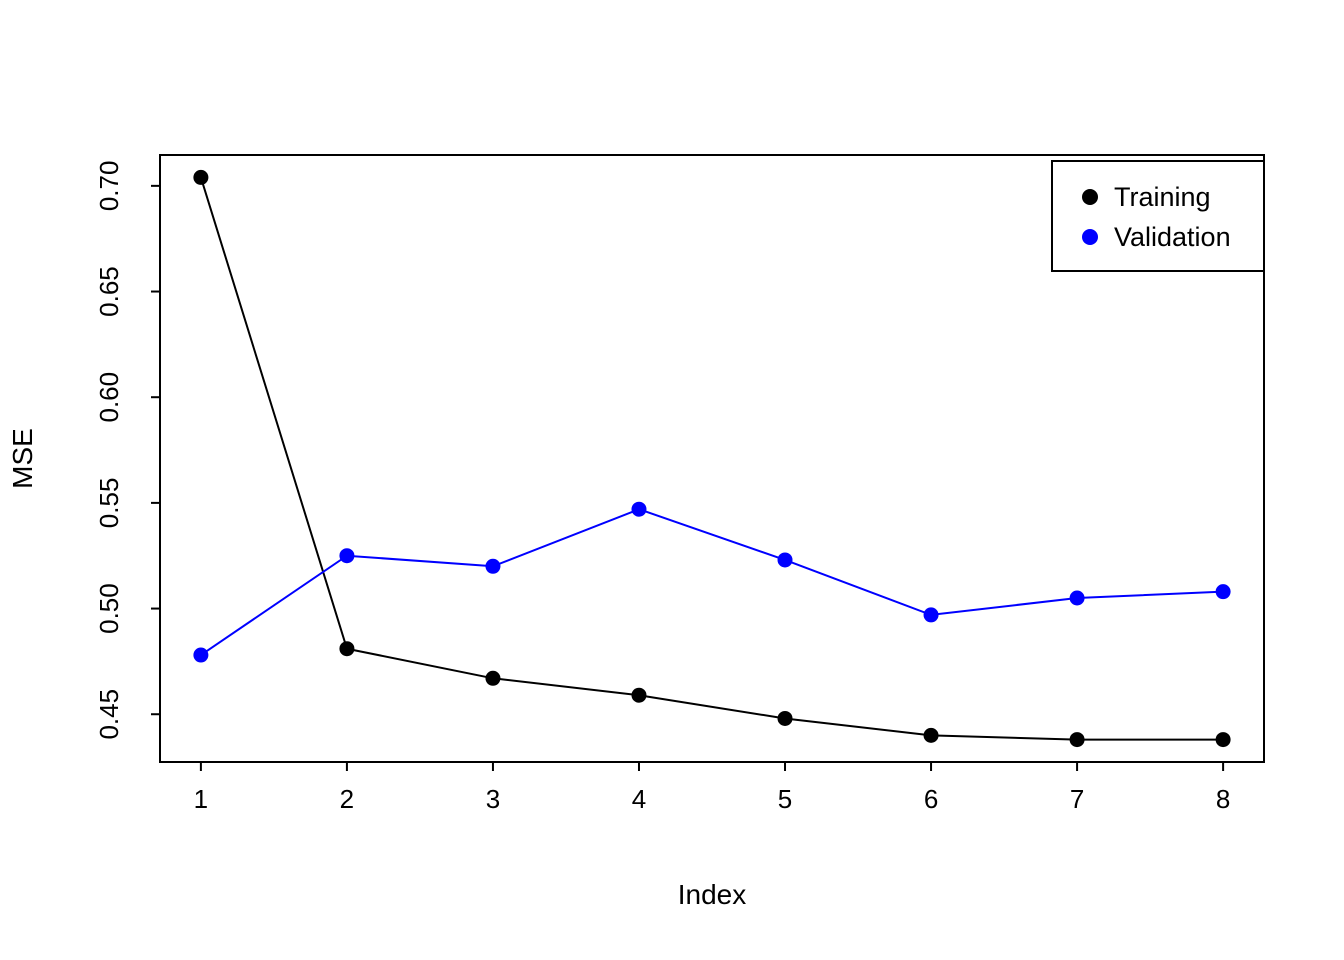  What do you see at coordinates (493, 799) in the screenshot?
I see `x-tick-label: 3` at bounding box center [493, 799].